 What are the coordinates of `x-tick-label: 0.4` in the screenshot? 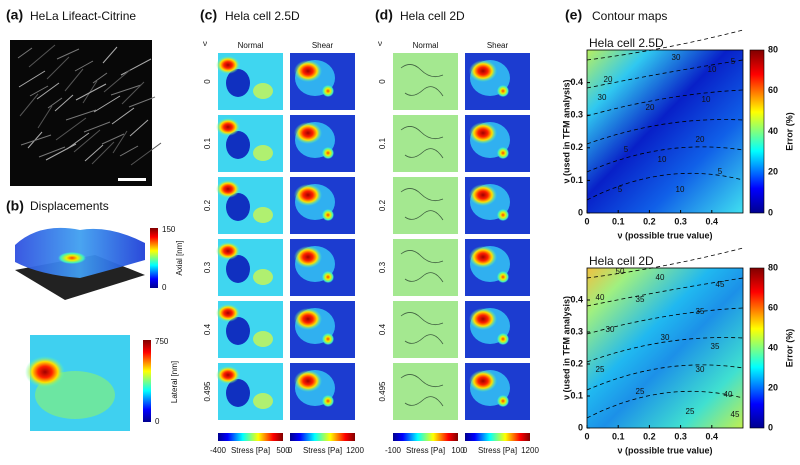 It's located at (712, 436).